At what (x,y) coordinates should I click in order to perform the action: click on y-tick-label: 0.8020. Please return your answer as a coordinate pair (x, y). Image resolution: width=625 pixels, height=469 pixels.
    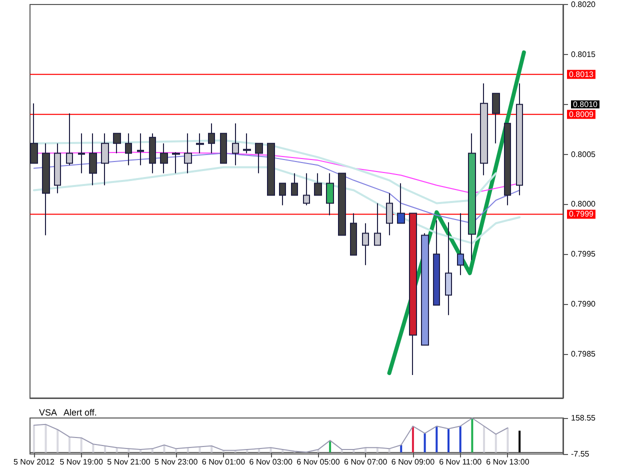
    Looking at the image, I should click on (583, 4).